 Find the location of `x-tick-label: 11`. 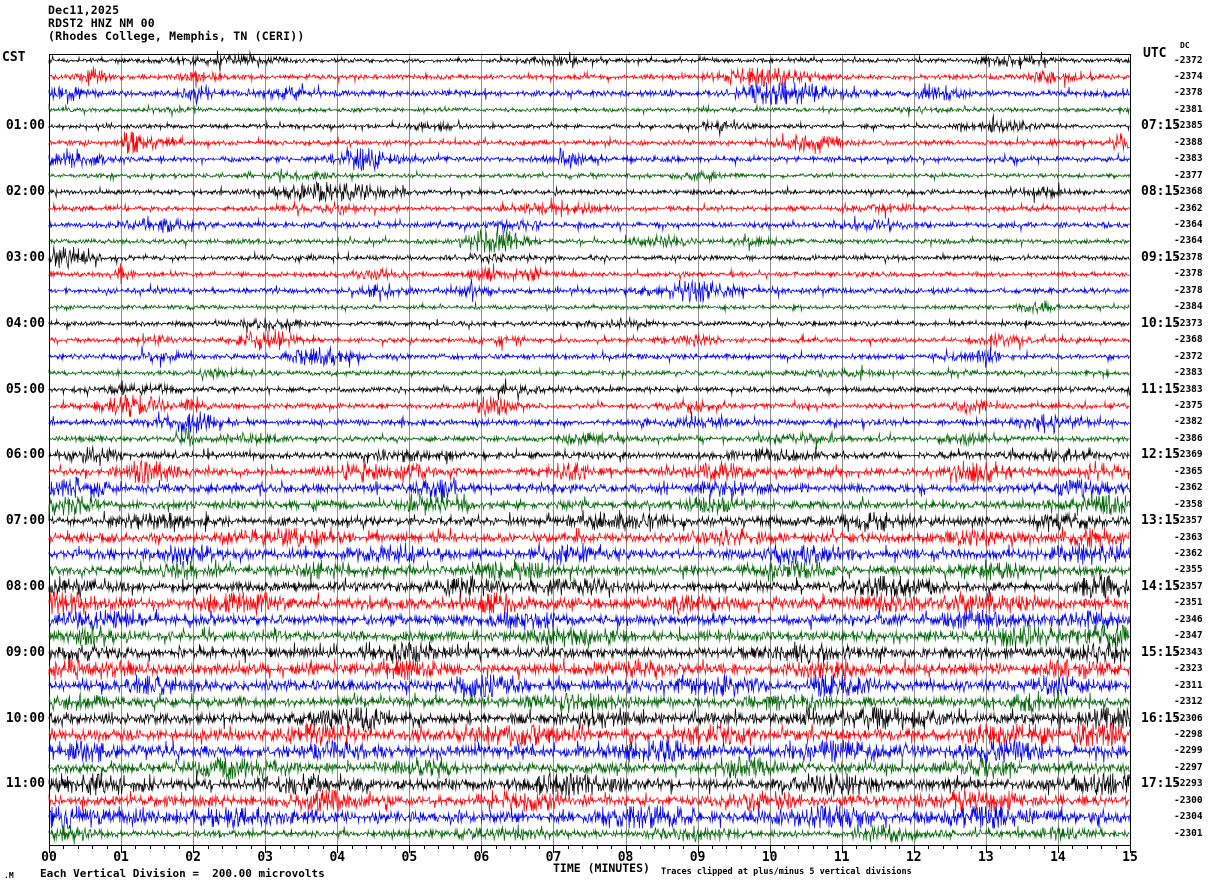

x-tick-label: 11 is located at coordinates (841, 857).